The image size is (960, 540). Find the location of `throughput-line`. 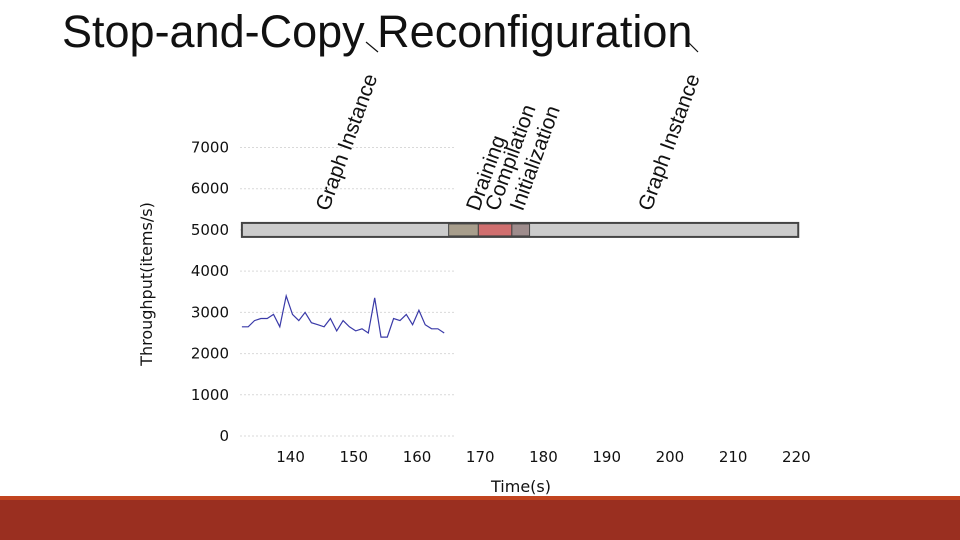

throughput-line is located at coordinates (343, 315).